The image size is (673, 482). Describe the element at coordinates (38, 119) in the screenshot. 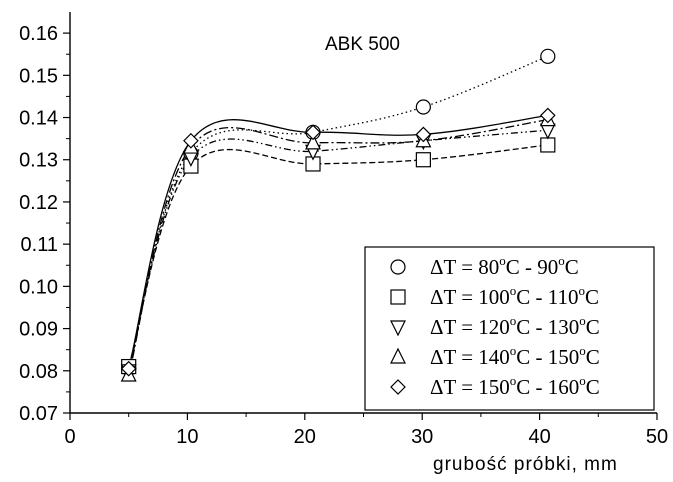

I see `y-tick-label: 0.14` at that location.